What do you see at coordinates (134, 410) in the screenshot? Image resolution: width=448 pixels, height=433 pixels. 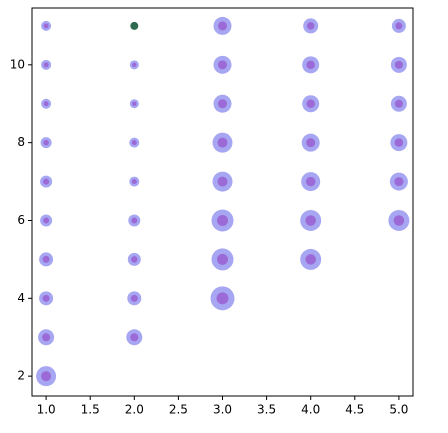 I see `x-tick-label: 2.0` at bounding box center [134, 410].